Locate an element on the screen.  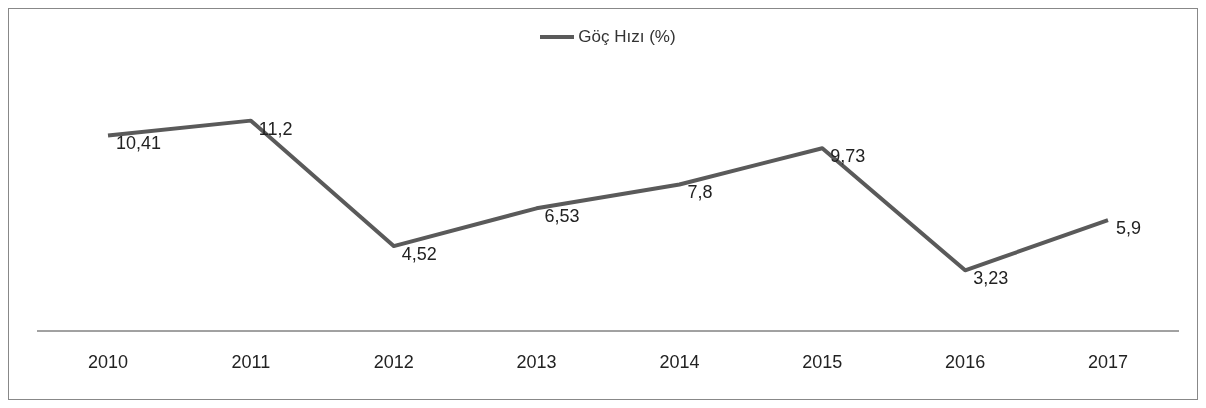
data-label: 6,53 is located at coordinates (562, 216).